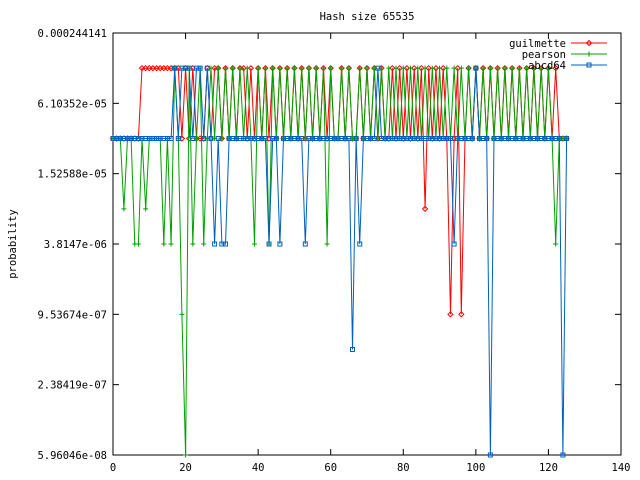 This screenshot has height=480, width=640. I want to click on x-tick-label: 40, so click(258, 468).